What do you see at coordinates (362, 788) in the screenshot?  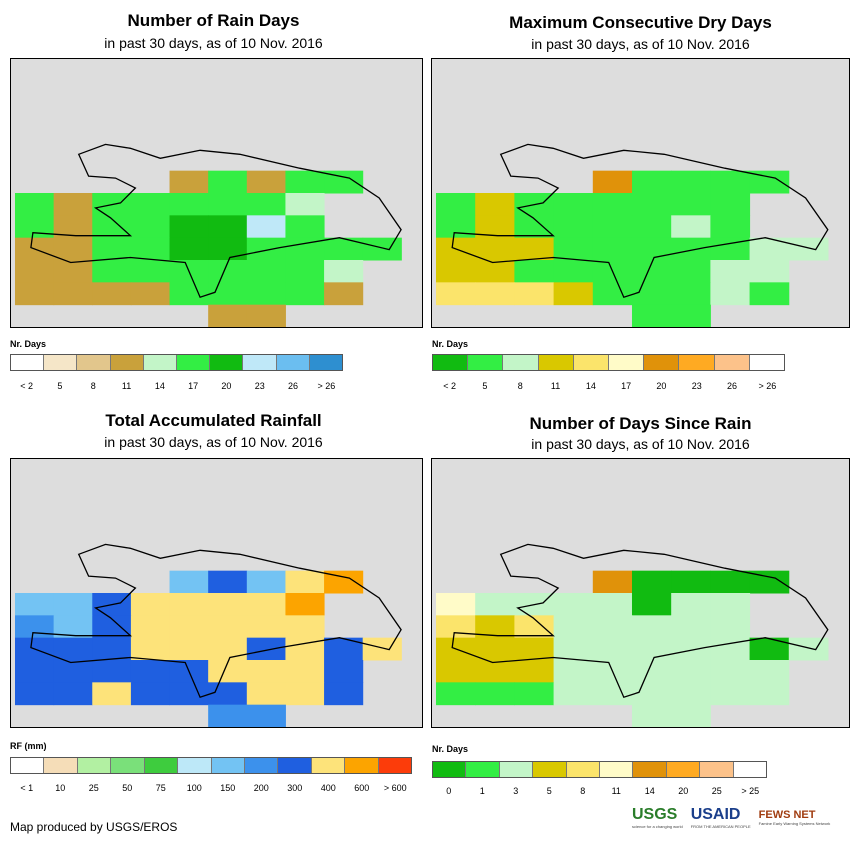 I see `legend-label: 600` at bounding box center [362, 788].